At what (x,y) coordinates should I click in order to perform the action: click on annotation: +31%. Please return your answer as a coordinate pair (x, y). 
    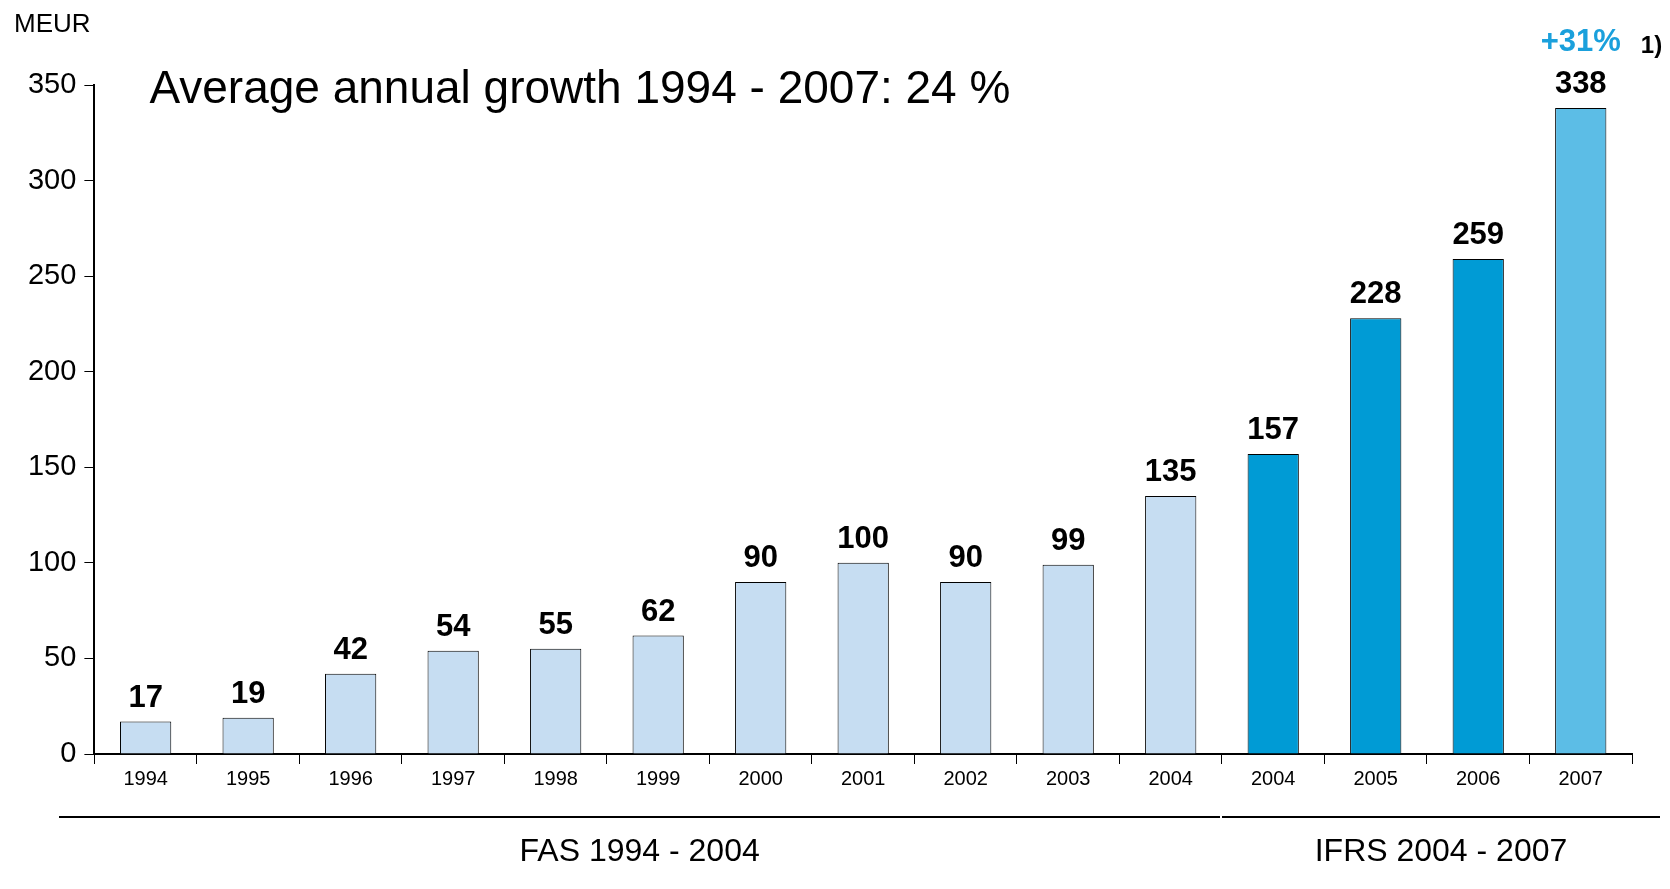
    Looking at the image, I should click on (1580, 40).